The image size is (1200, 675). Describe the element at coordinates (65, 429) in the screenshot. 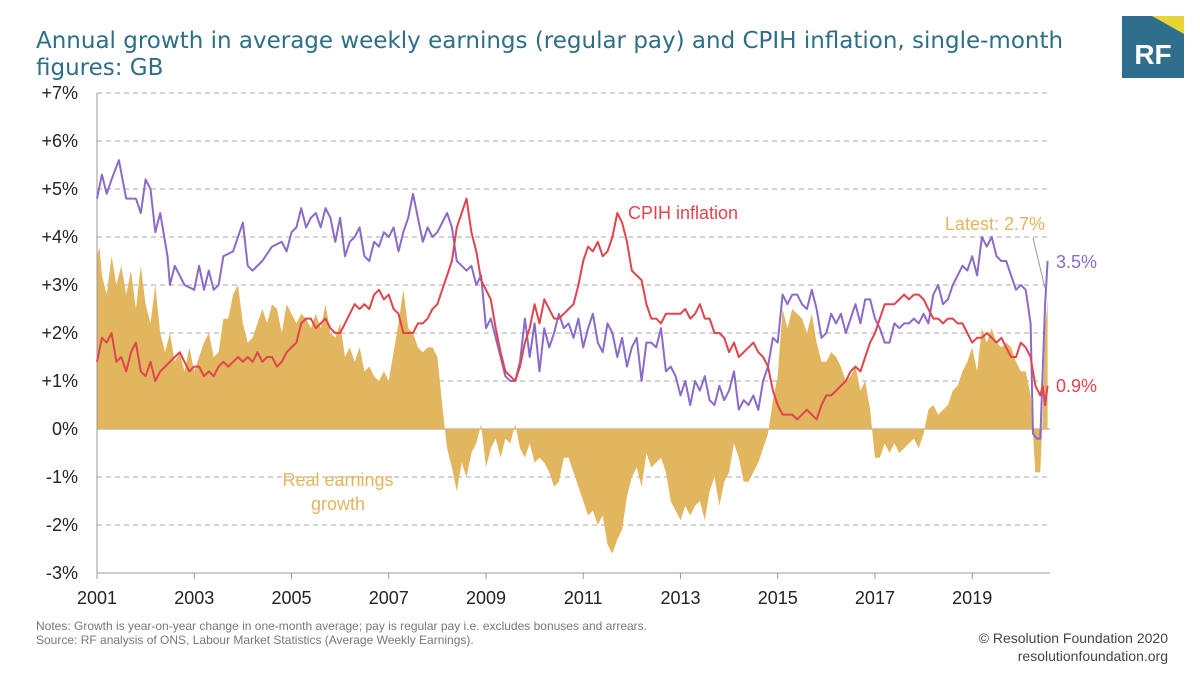

I see `y-tick-label: 0%` at that location.